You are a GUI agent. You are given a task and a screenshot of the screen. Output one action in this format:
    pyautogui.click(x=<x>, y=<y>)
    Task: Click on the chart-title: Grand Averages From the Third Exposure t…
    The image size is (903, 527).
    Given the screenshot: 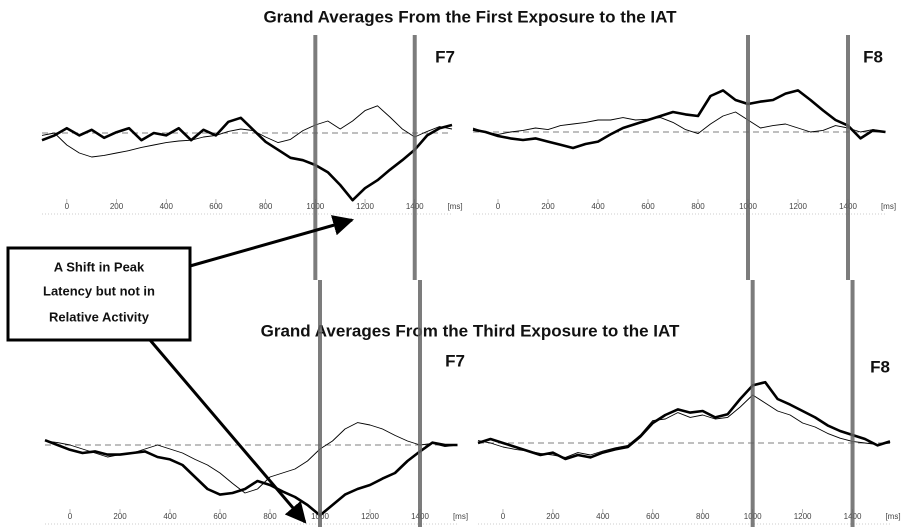 What is the action you would take?
    pyautogui.click(x=470, y=330)
    